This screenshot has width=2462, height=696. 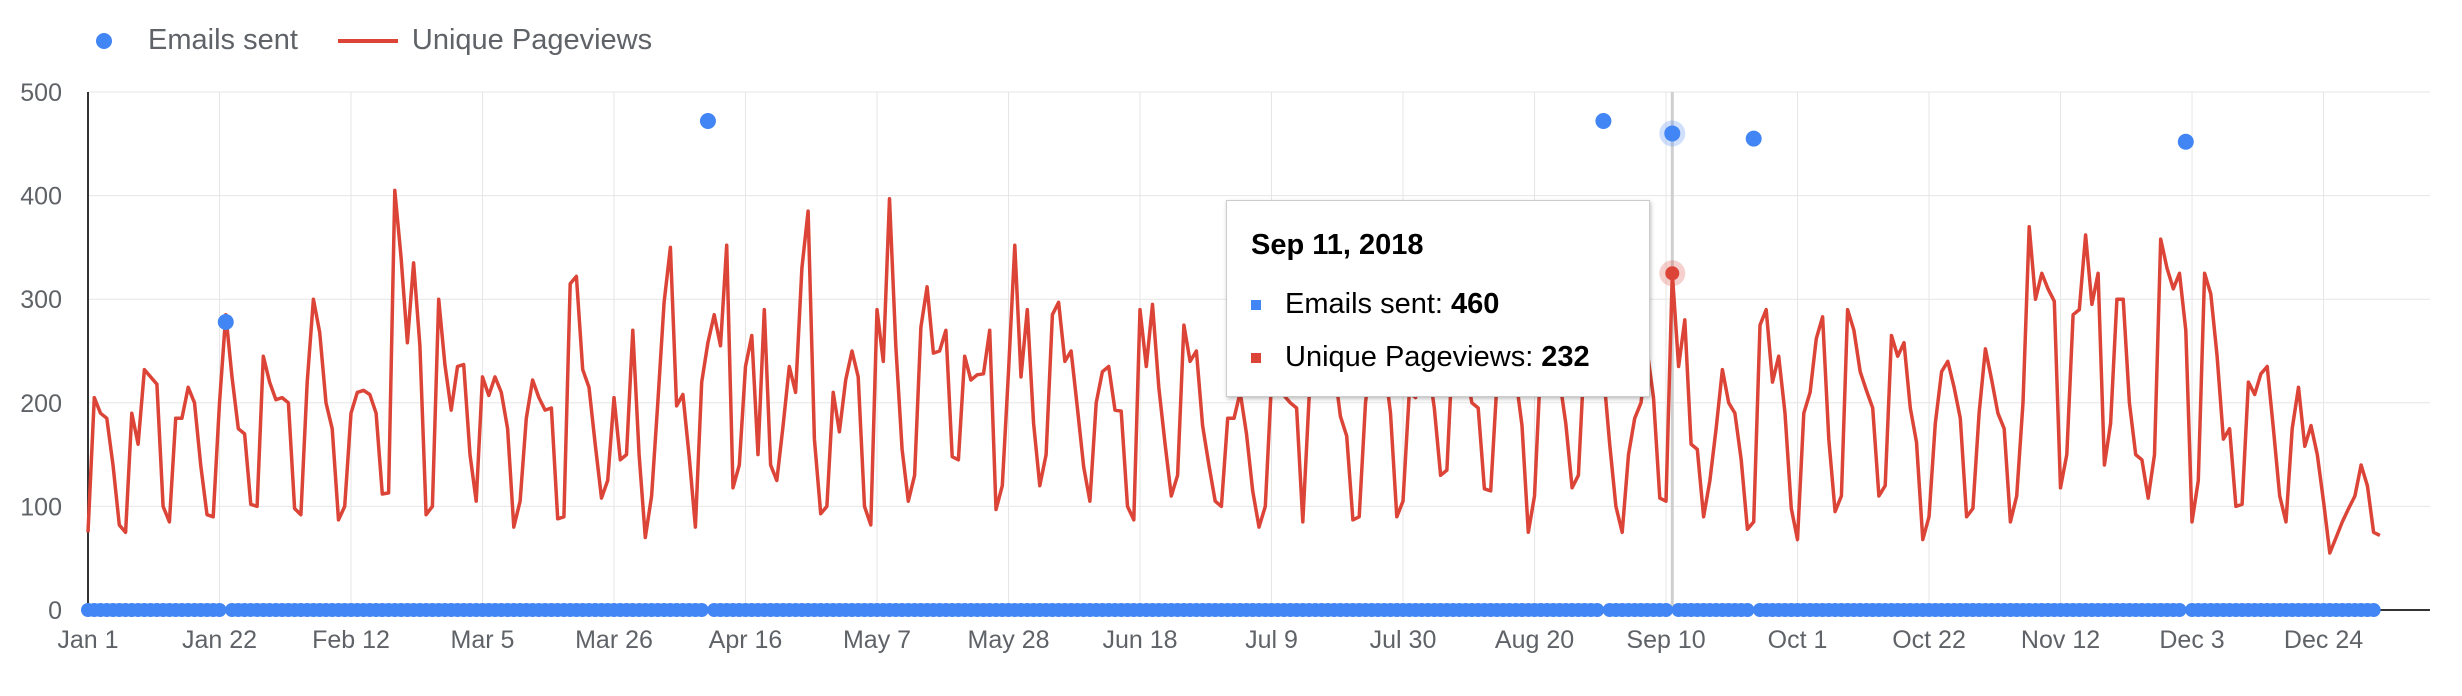 What do you see at coordinates (2191, 640) in the screenshot?
I see `x-tick-label: Dec 3` at bounding box center [2191, 640].